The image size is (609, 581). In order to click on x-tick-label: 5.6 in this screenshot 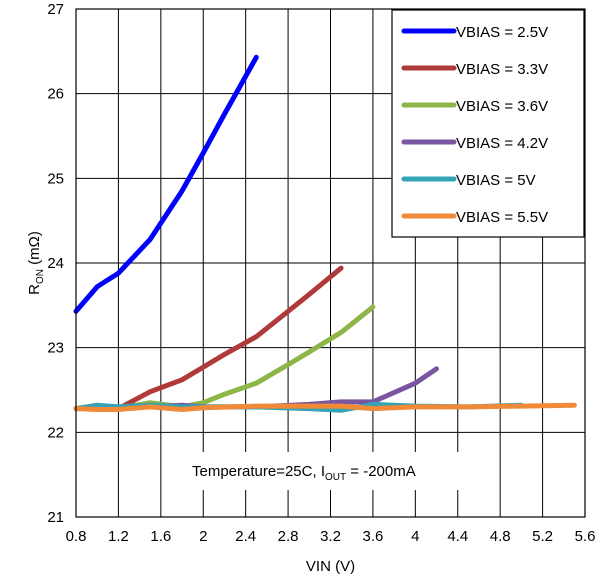, I will do `click(585, 536)`.